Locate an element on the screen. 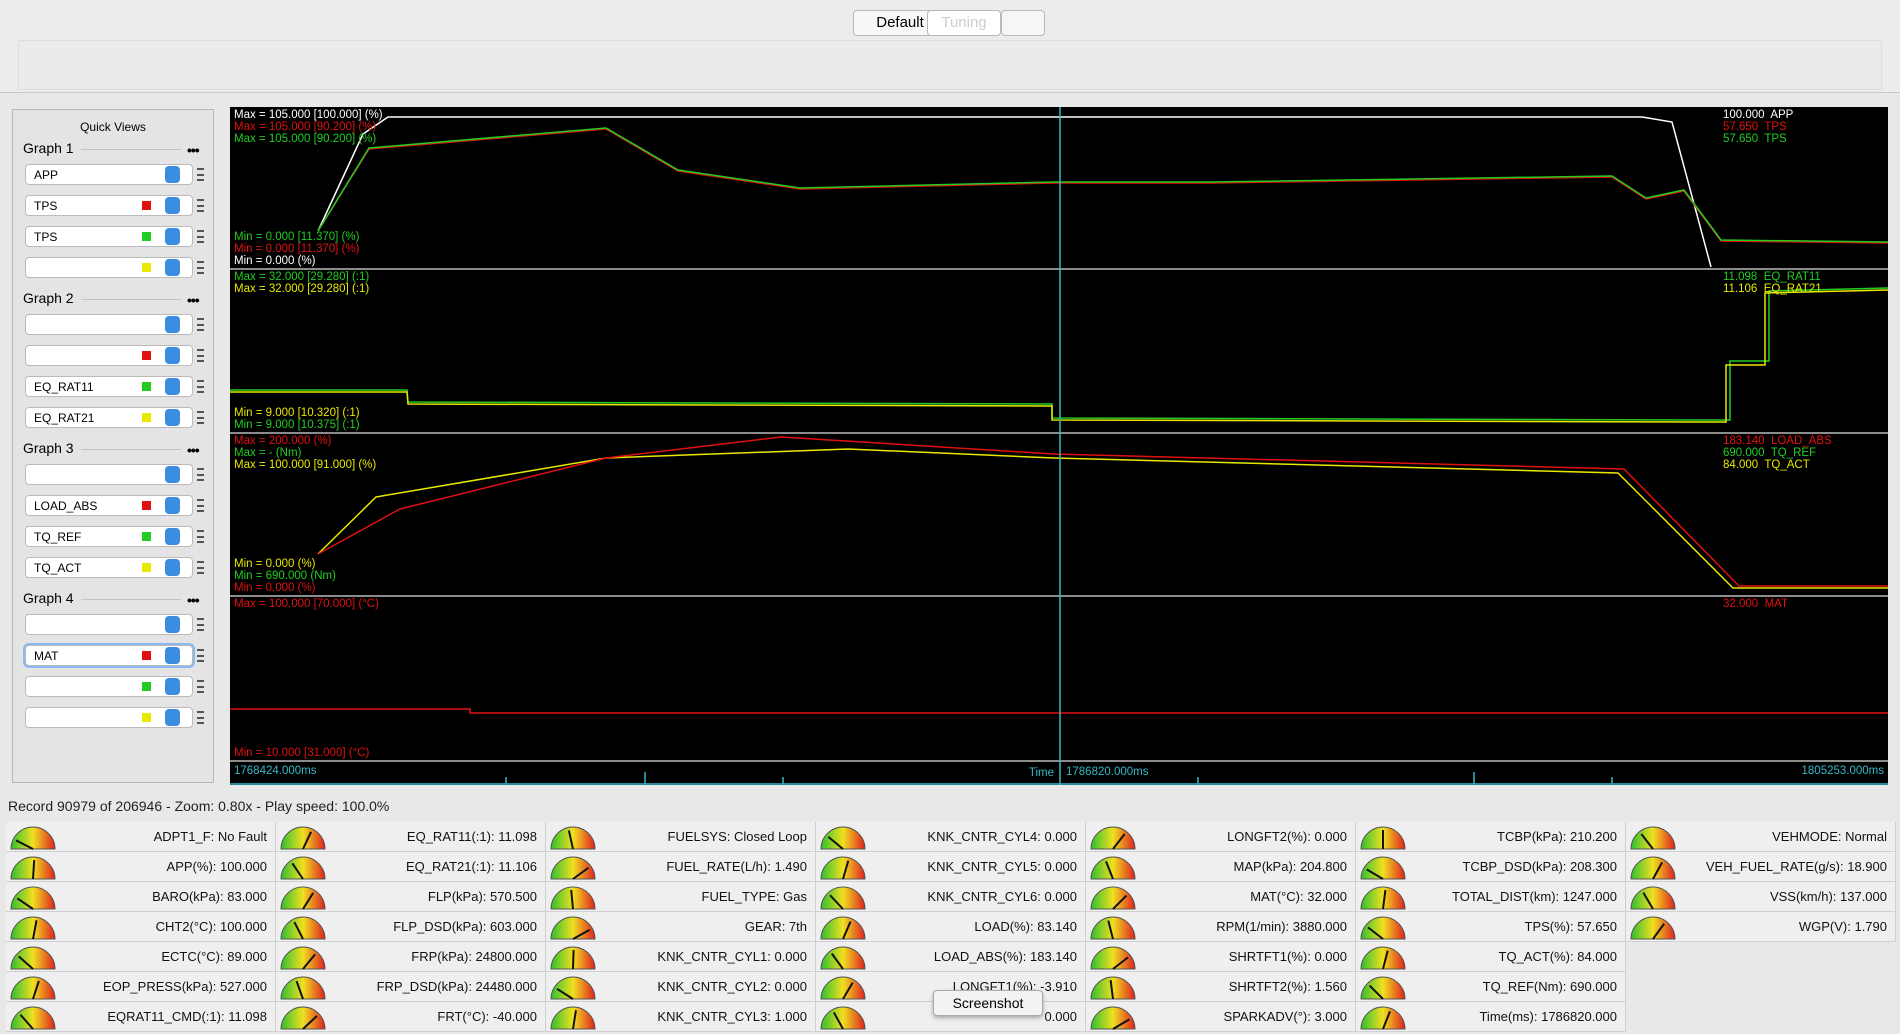  gauge-cell: LOAD(%): 83.140 is located at coordinates (951, 927).